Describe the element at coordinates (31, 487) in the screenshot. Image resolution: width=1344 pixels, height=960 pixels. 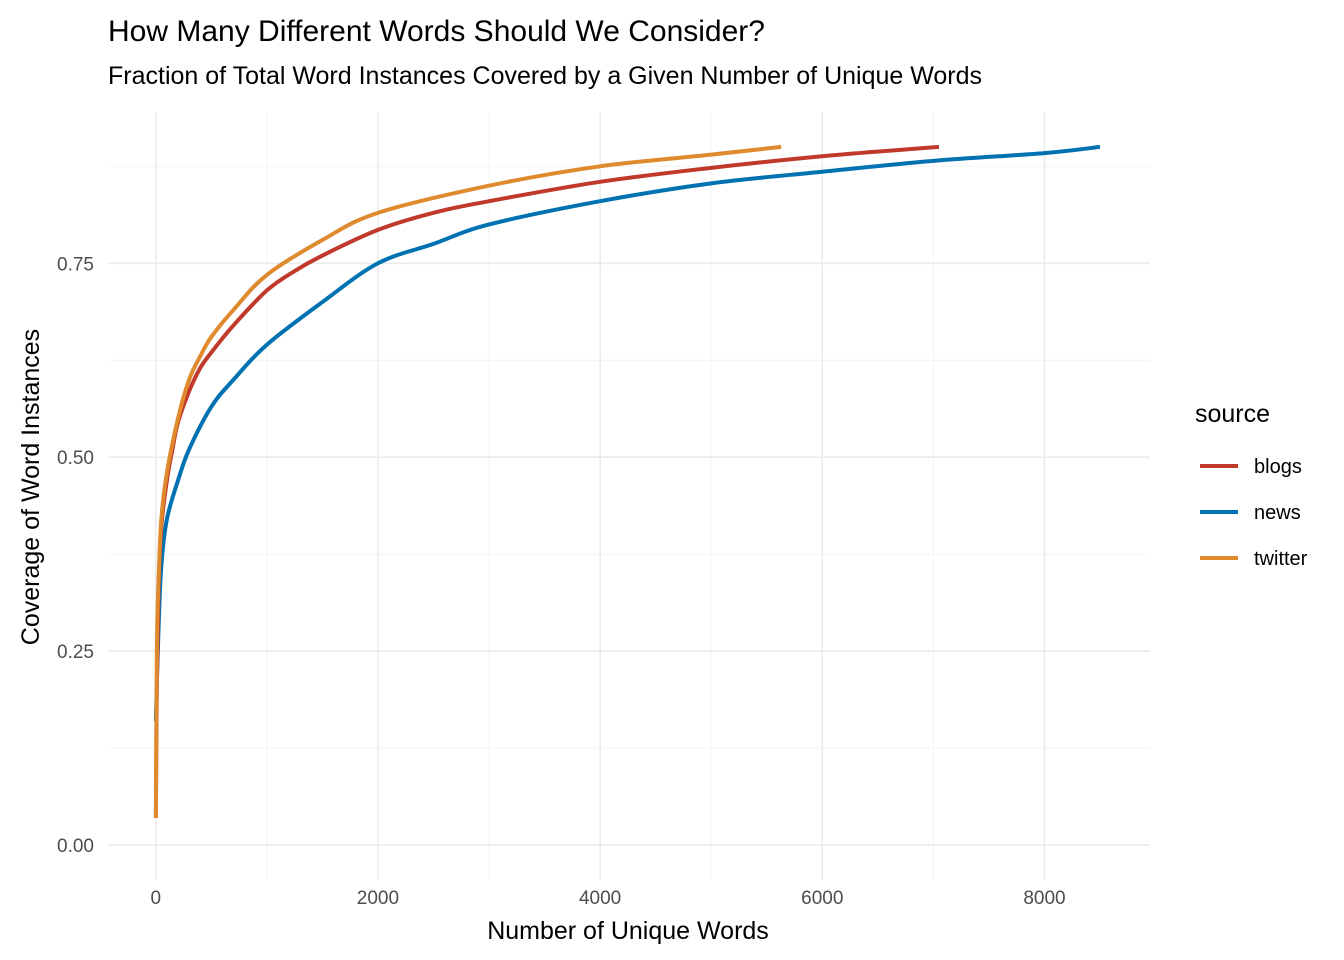
I see `y-axis-title: Coverage of Word Instances` at that location.